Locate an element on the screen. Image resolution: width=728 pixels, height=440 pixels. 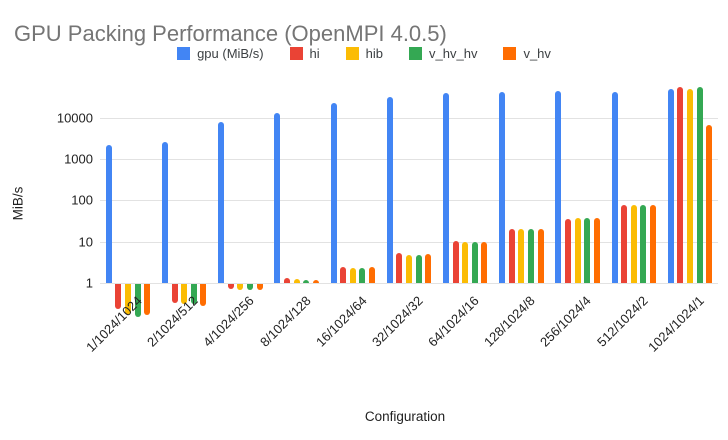
x-tick-label: 128/1024/8 is located at coordinates (509, 321).